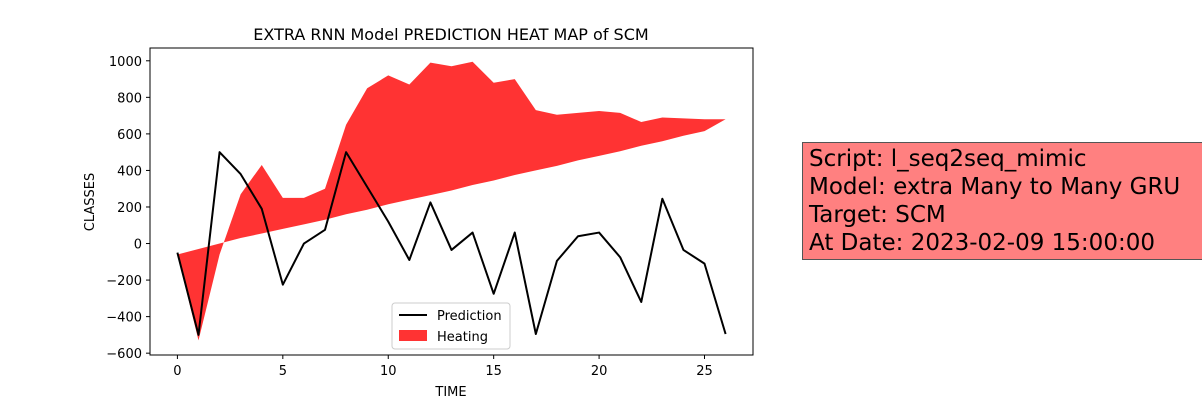 This screenshot has width=1202, height=400. What do you see at coordinates (283, 371) in the screenshot?
I see `x-tick-label: 5` at bounding box center [283, 371].